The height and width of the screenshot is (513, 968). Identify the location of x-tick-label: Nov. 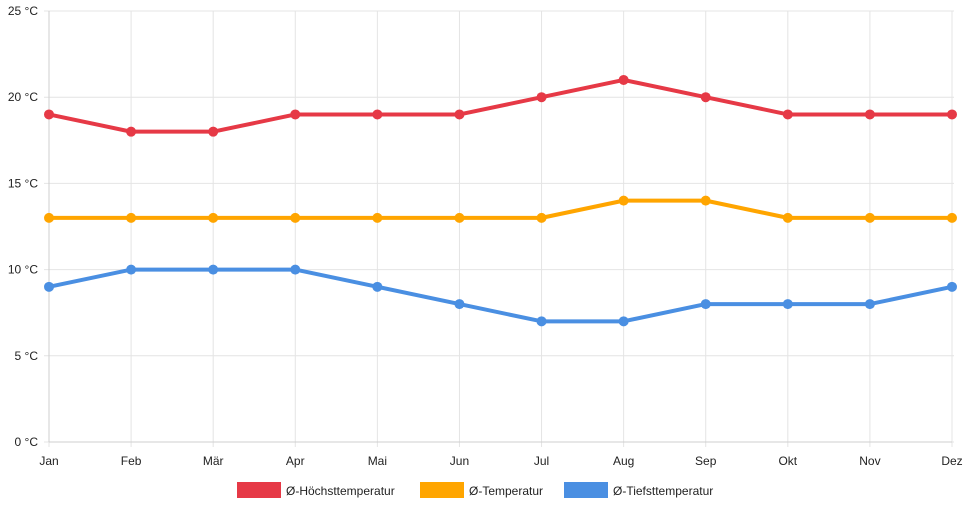
(869, 461).